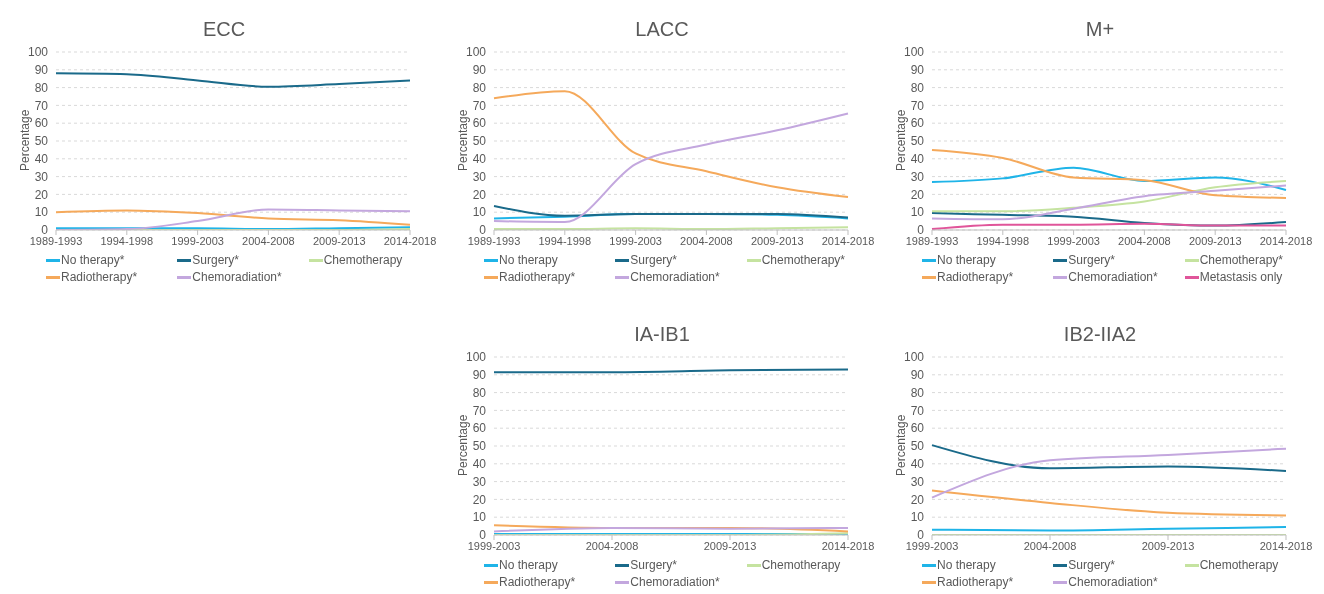 This screenshot has width=1324, height=594. Describe the element at coordinates (224, 29) in the screenshot. I see `chart-title: ECC` at that location.